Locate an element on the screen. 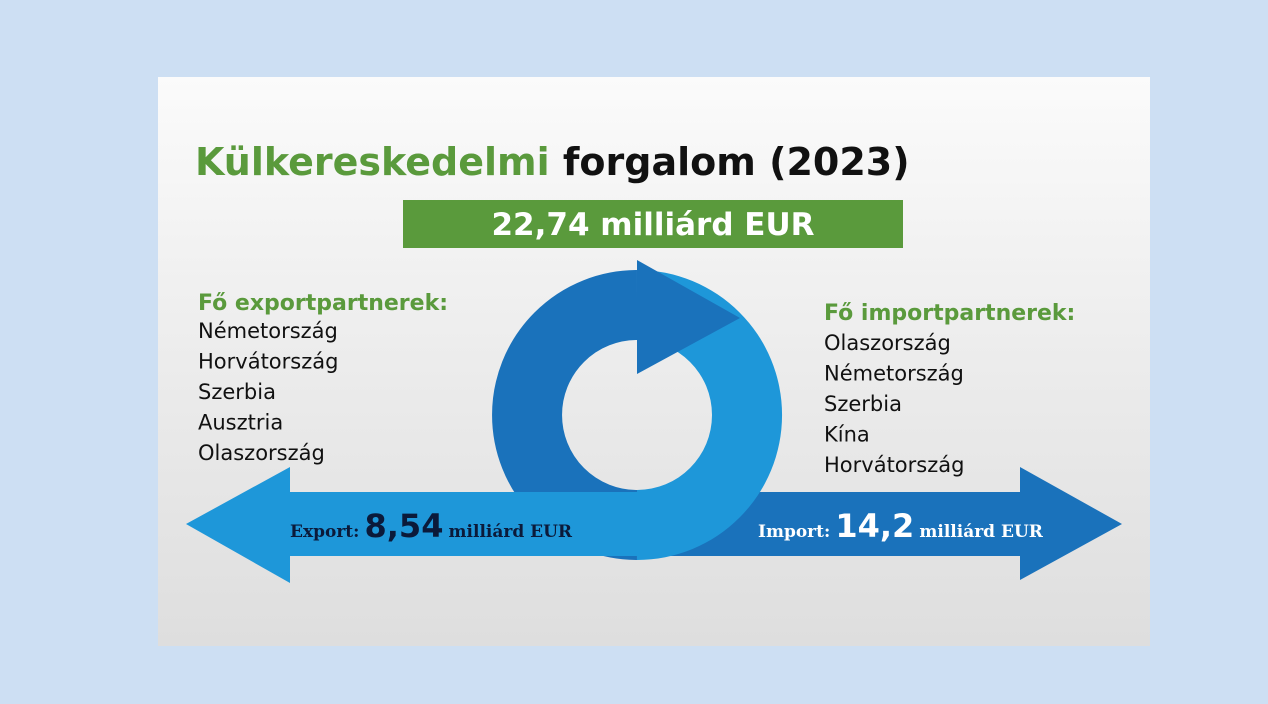 Image resolution: width=1268 pixels, height=704 pixels. import-amount: 14,2 is located at coordinates (874, 526).